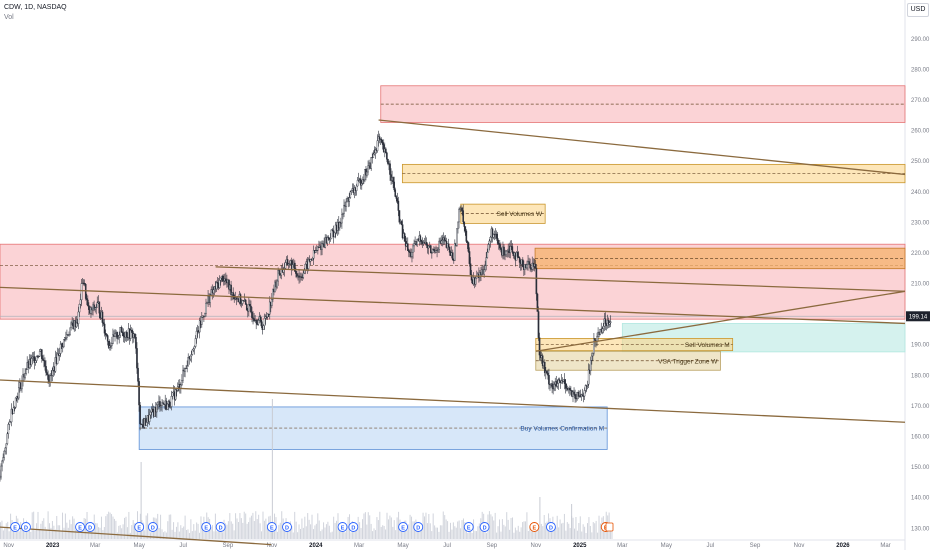 This screenshot has width=932, height=555. What do you see at coordinates (220, 527) in the screenshot?
I see `event-marker` at bounding box center [220, 527].